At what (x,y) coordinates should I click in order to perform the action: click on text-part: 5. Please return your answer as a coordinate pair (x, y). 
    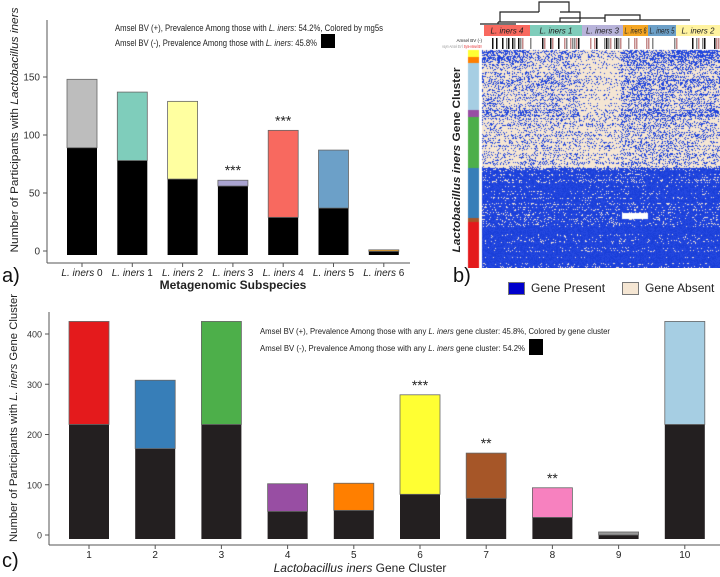
    Looking at the image, I should click on (352, 273).